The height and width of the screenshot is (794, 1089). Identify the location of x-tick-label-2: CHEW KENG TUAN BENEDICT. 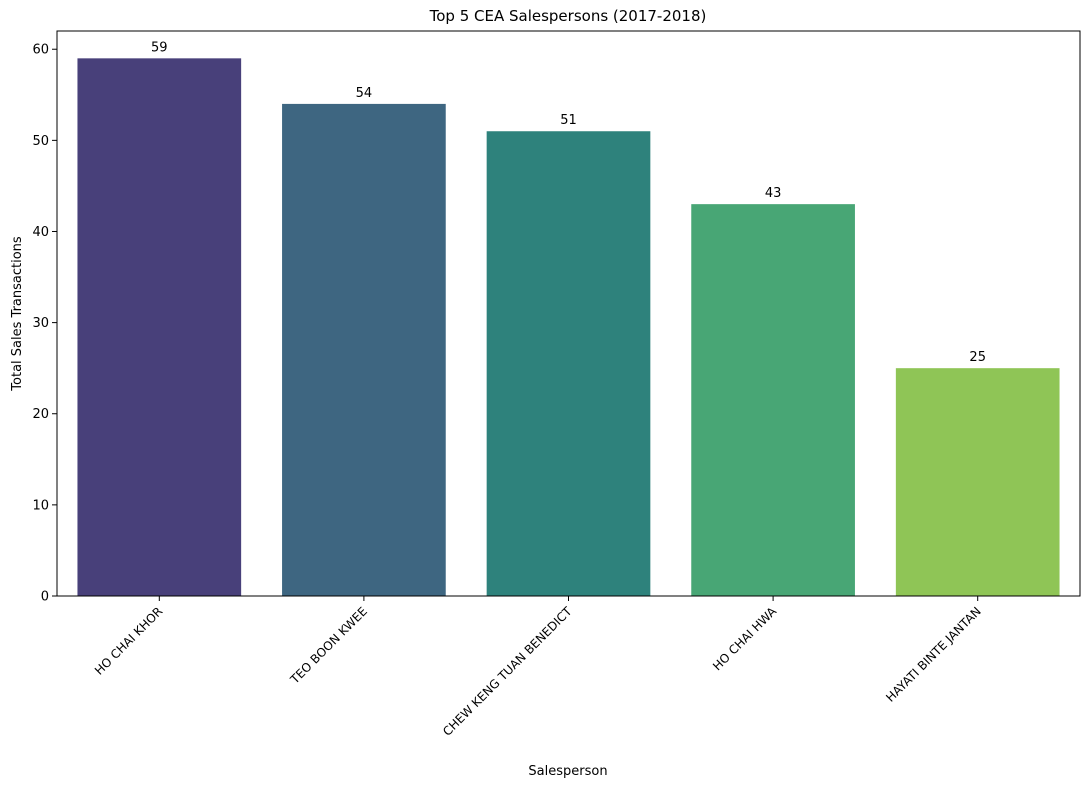
(507, 671).